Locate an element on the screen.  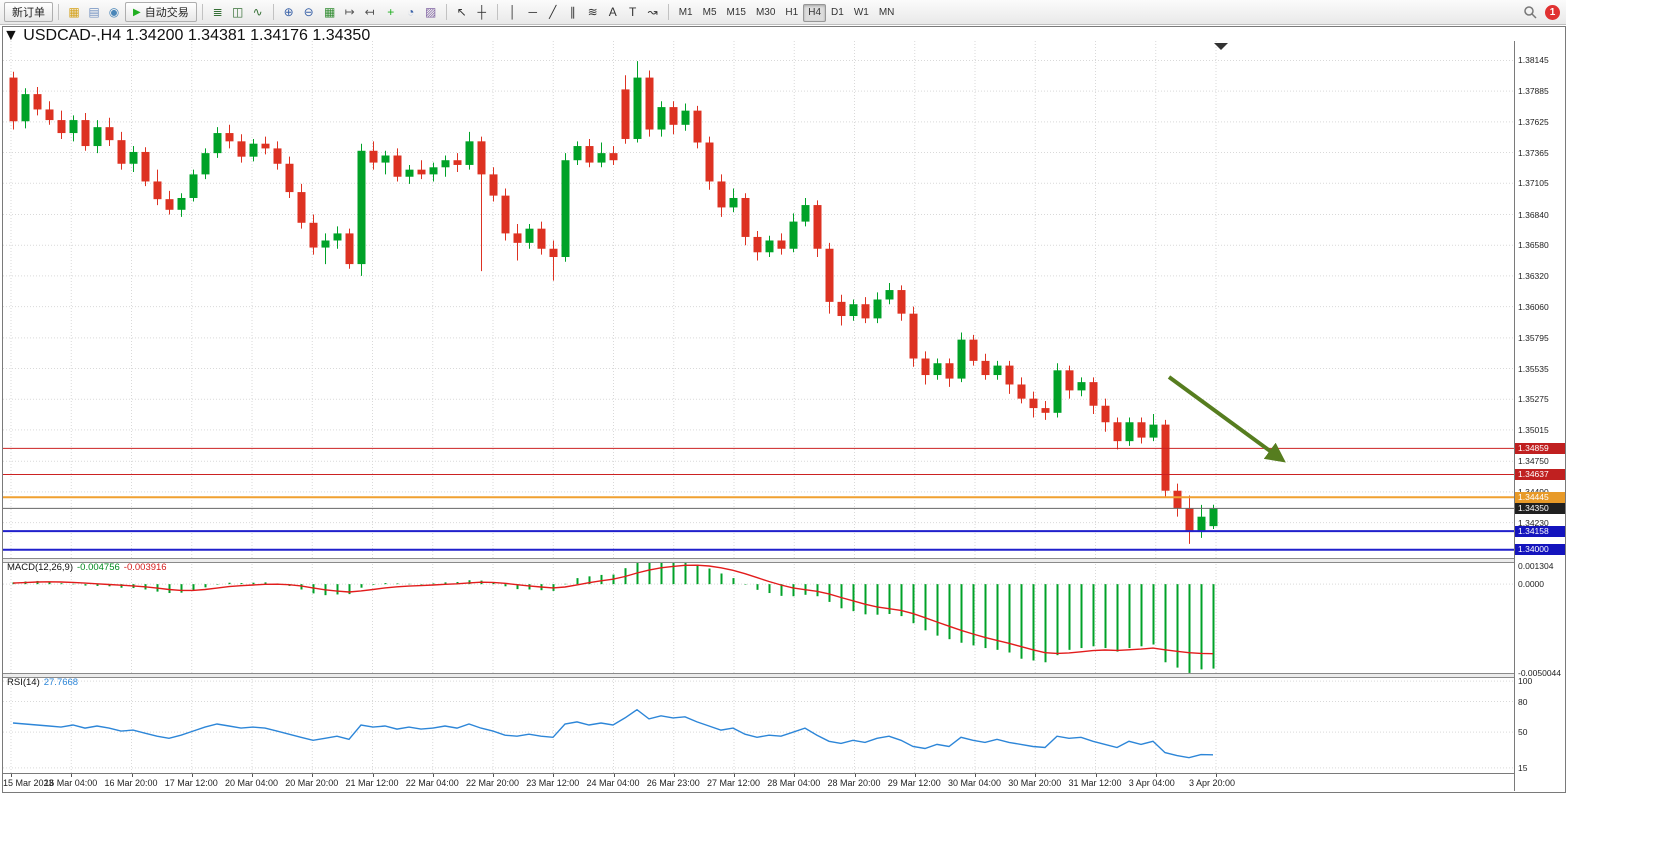
price-level-badge: 1.34000 is located at coordinates (1540, 550).